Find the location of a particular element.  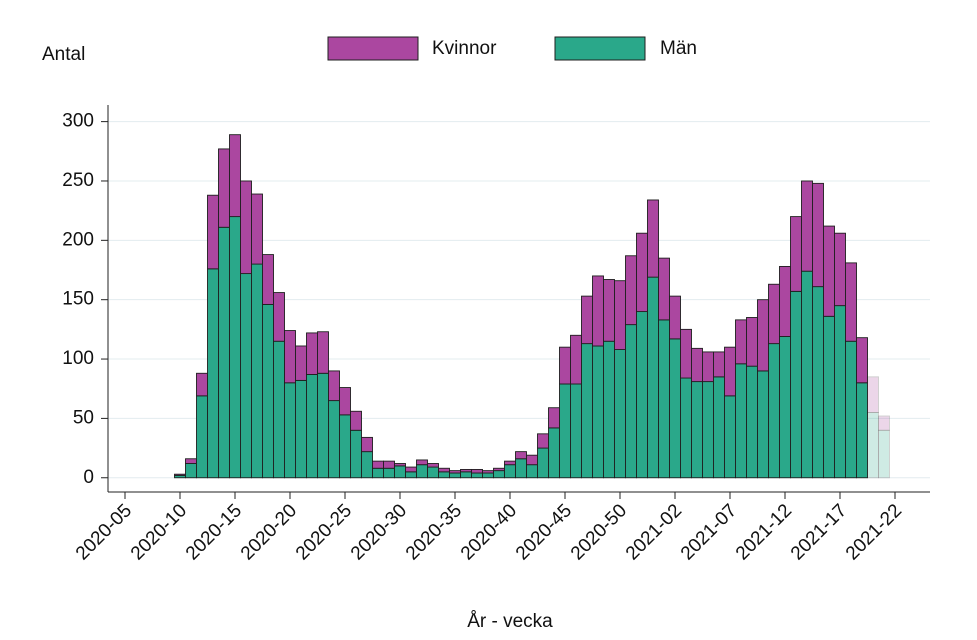

x-axis-label: År - vecka is located at coordinates (510, 621).